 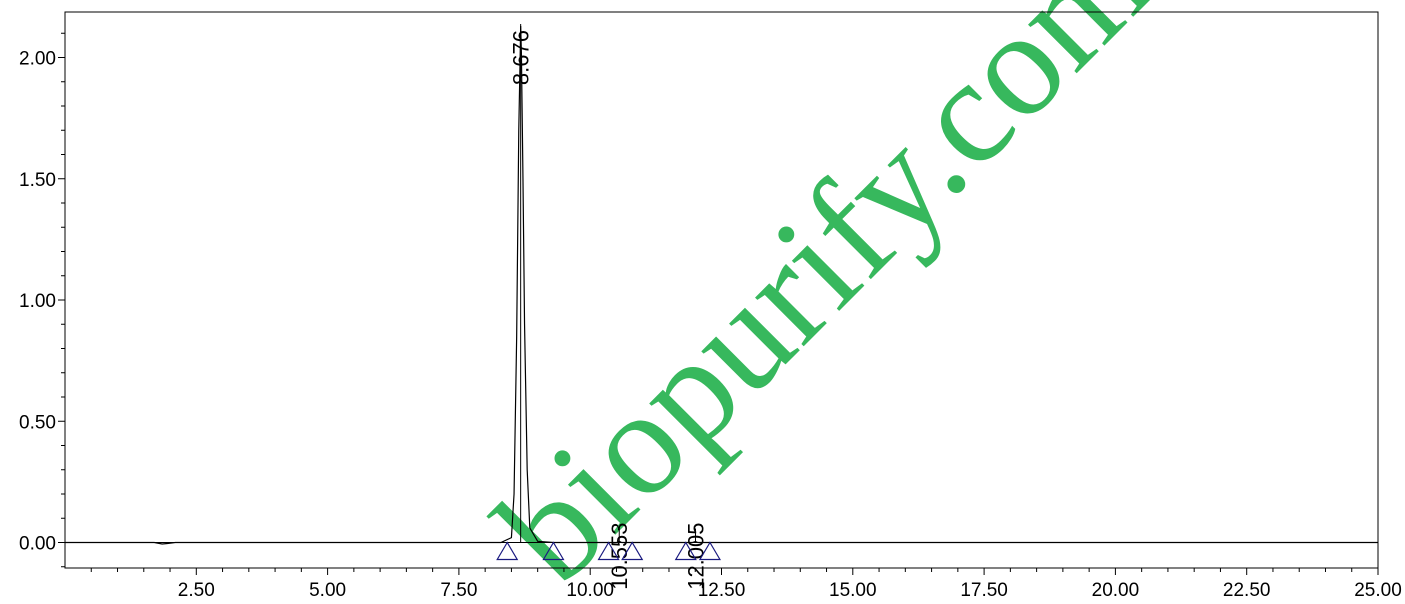 I want to click on x-tick-label: 7.50, so click(x=458, y=590).